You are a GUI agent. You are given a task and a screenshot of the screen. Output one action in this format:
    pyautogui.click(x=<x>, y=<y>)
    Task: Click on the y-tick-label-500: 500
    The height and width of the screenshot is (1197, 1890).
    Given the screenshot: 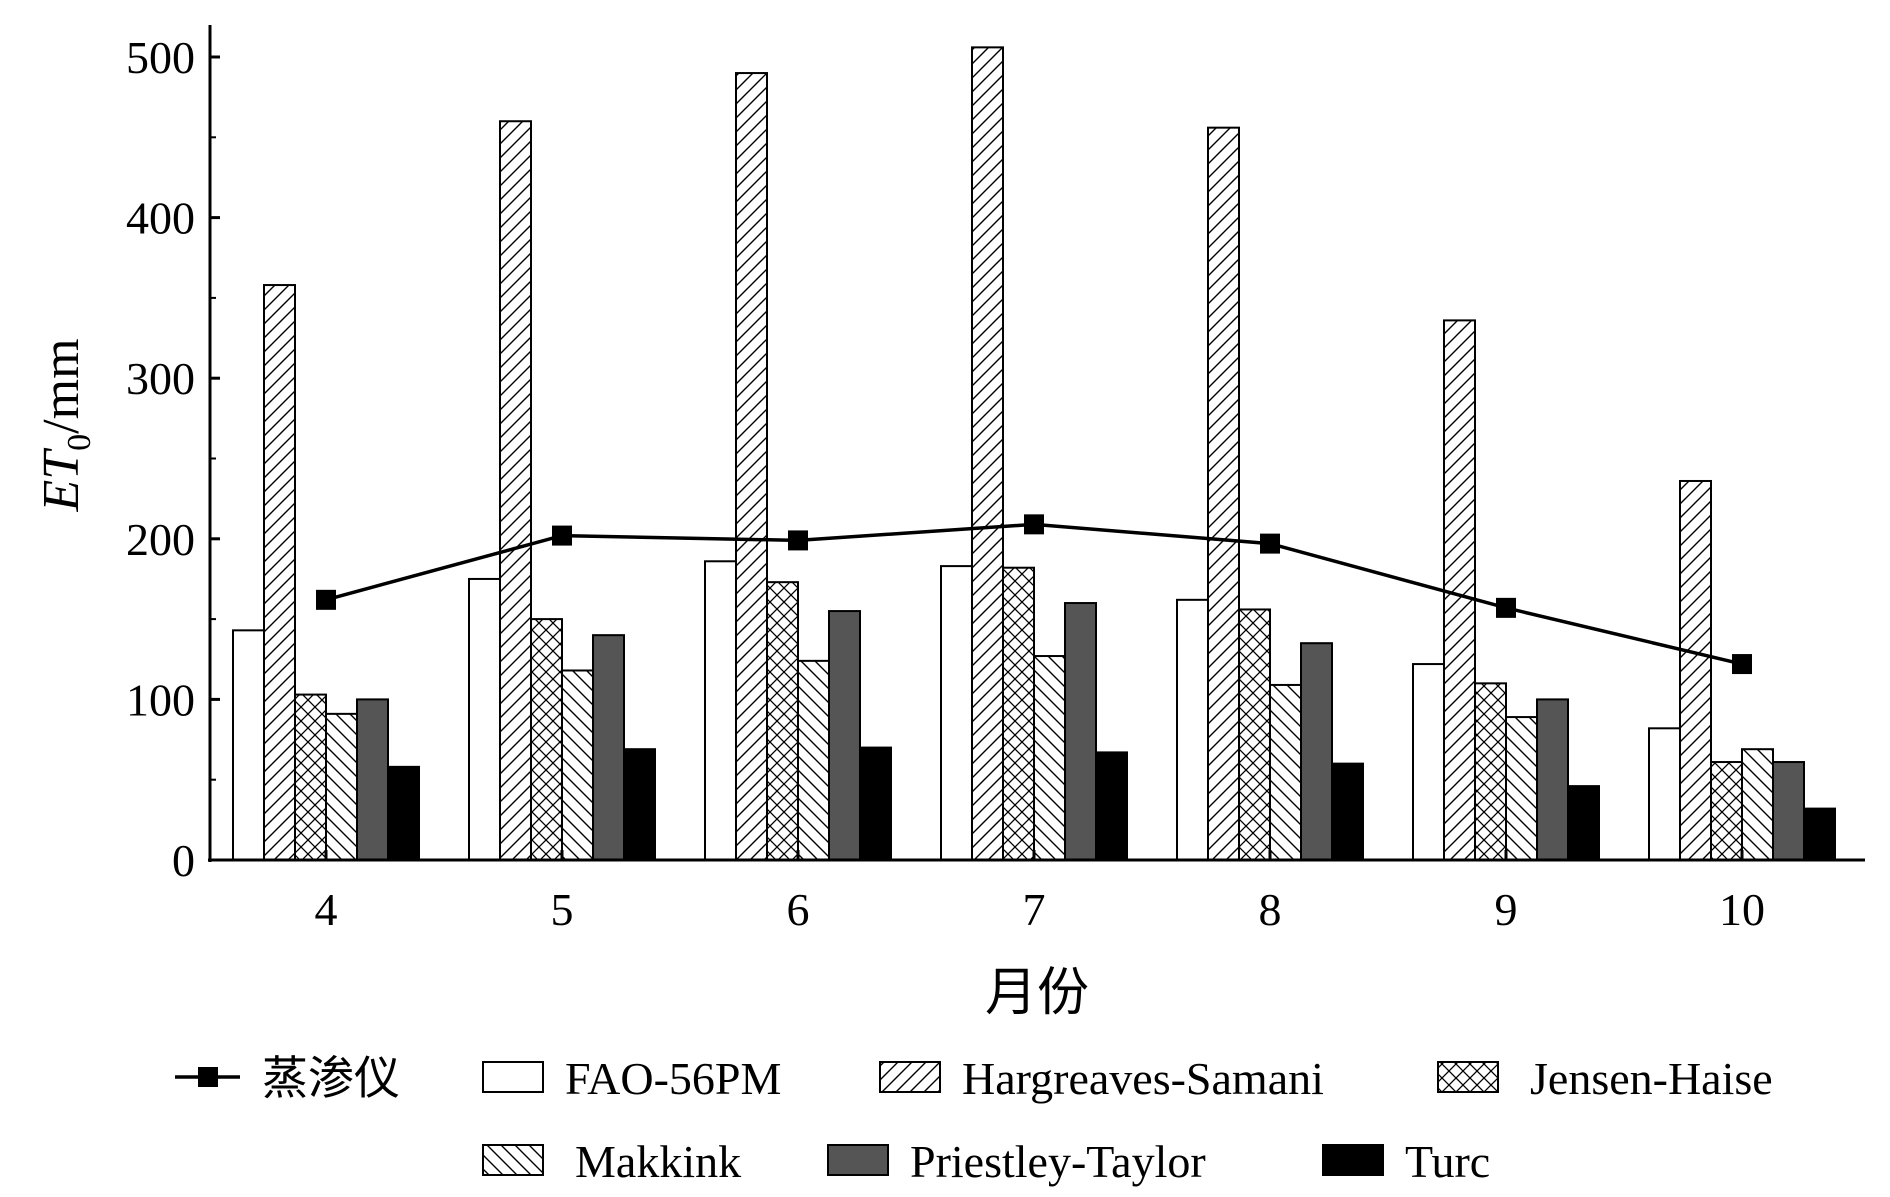 What is the action you would take?
    pyautogui.click(x=160, y=57)
    